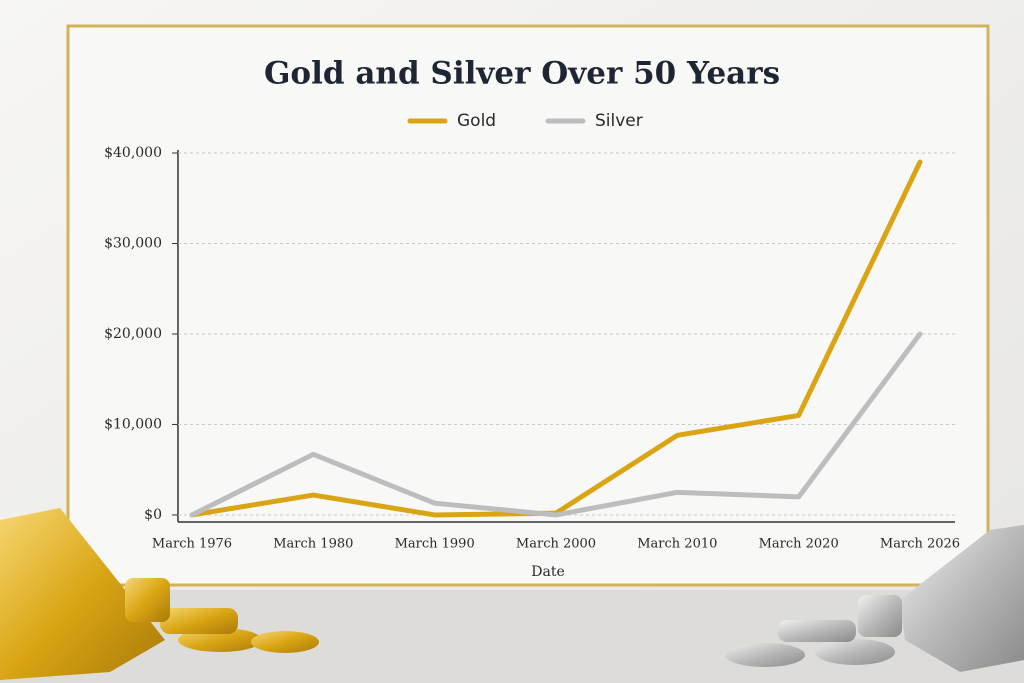  Describe the element at coordinates (556, 544) in the screenshot. I see `x-tick-label: March 2000` at that location.